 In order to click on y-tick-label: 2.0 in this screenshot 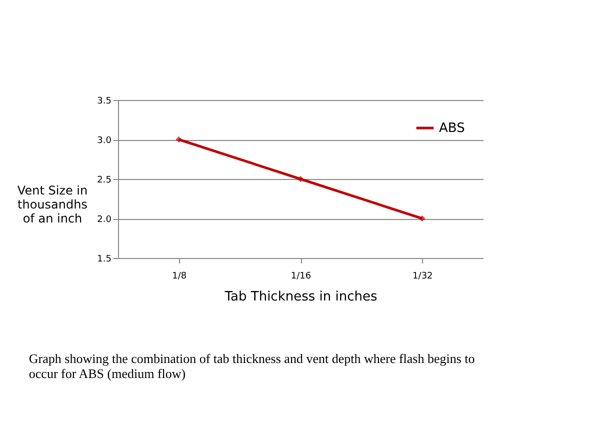, I will do `click(104, 220)`.